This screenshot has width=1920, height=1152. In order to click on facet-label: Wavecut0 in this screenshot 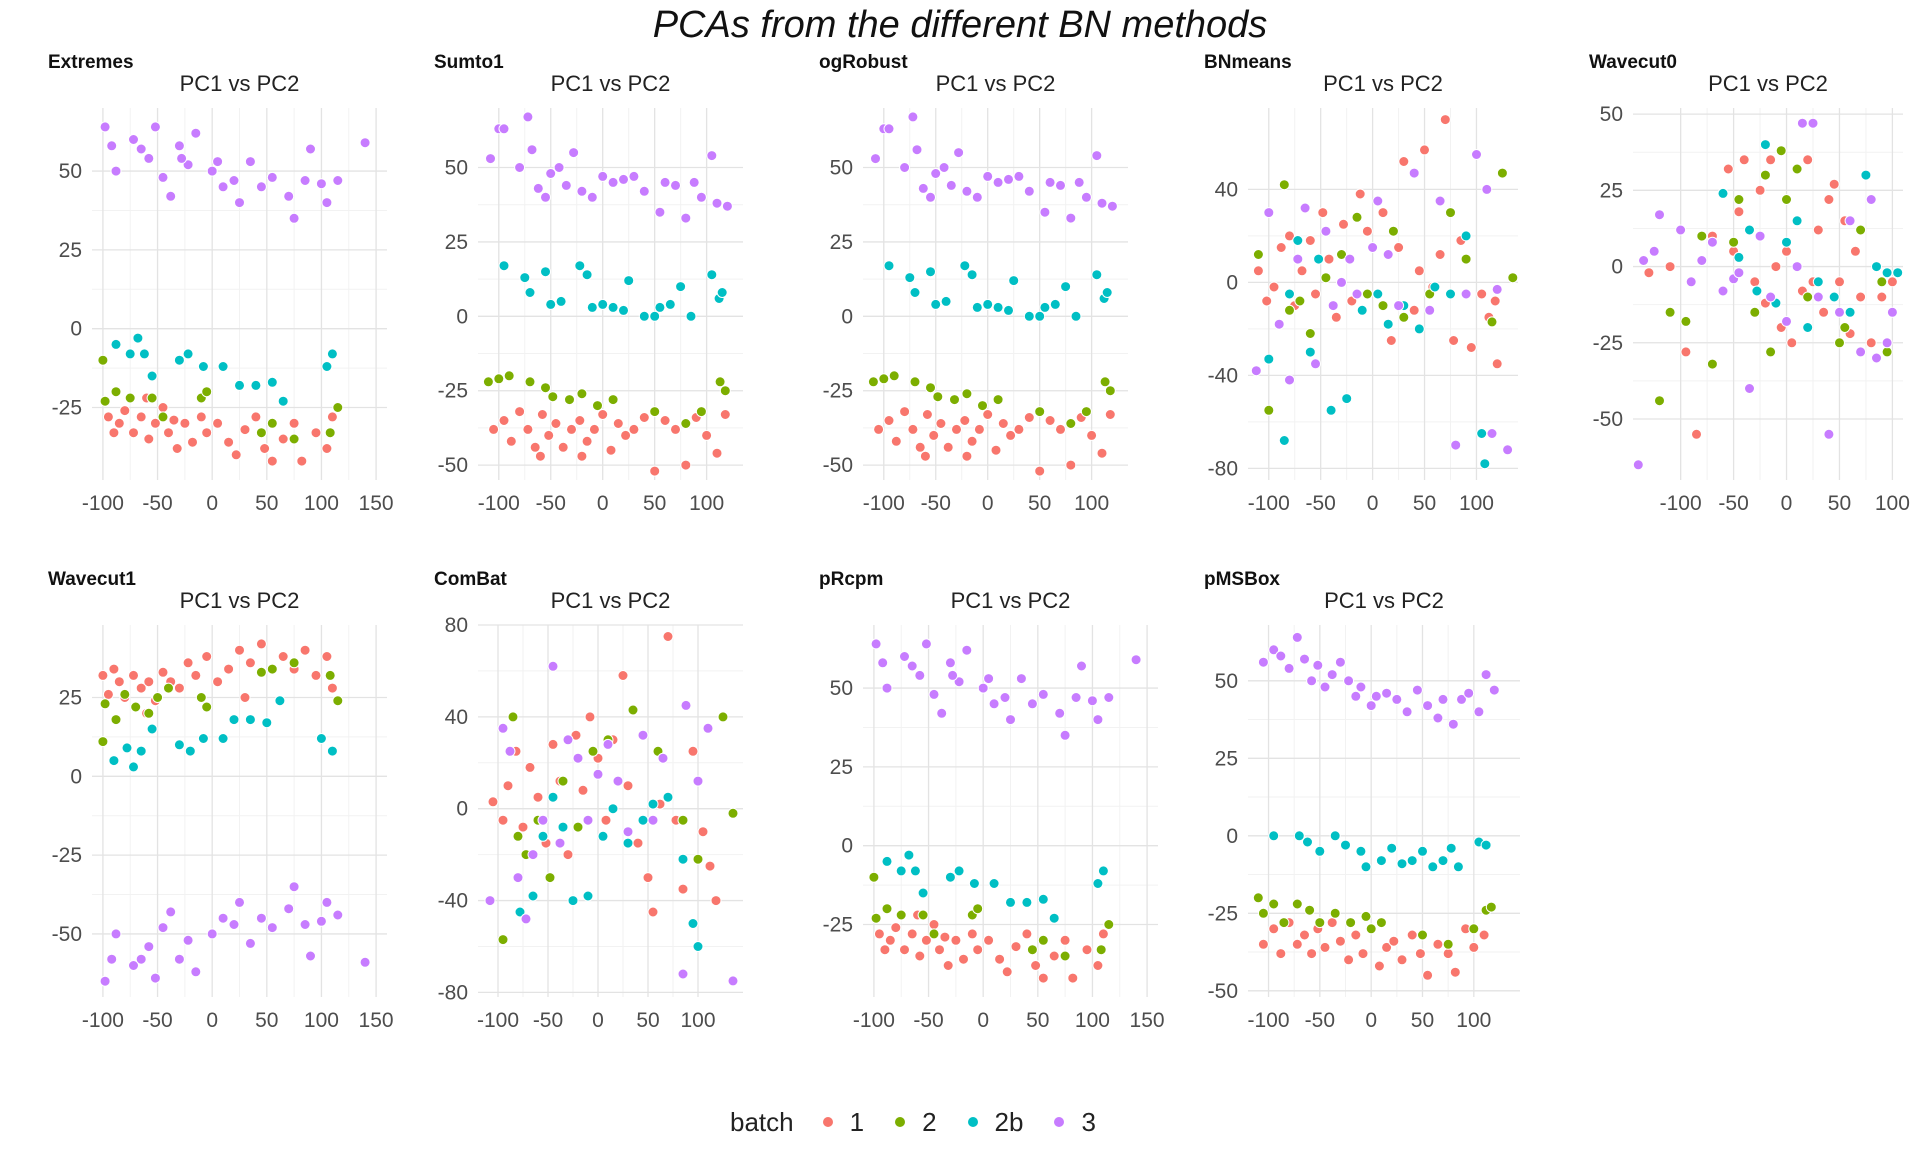, I will do `click(1633, 62)`.